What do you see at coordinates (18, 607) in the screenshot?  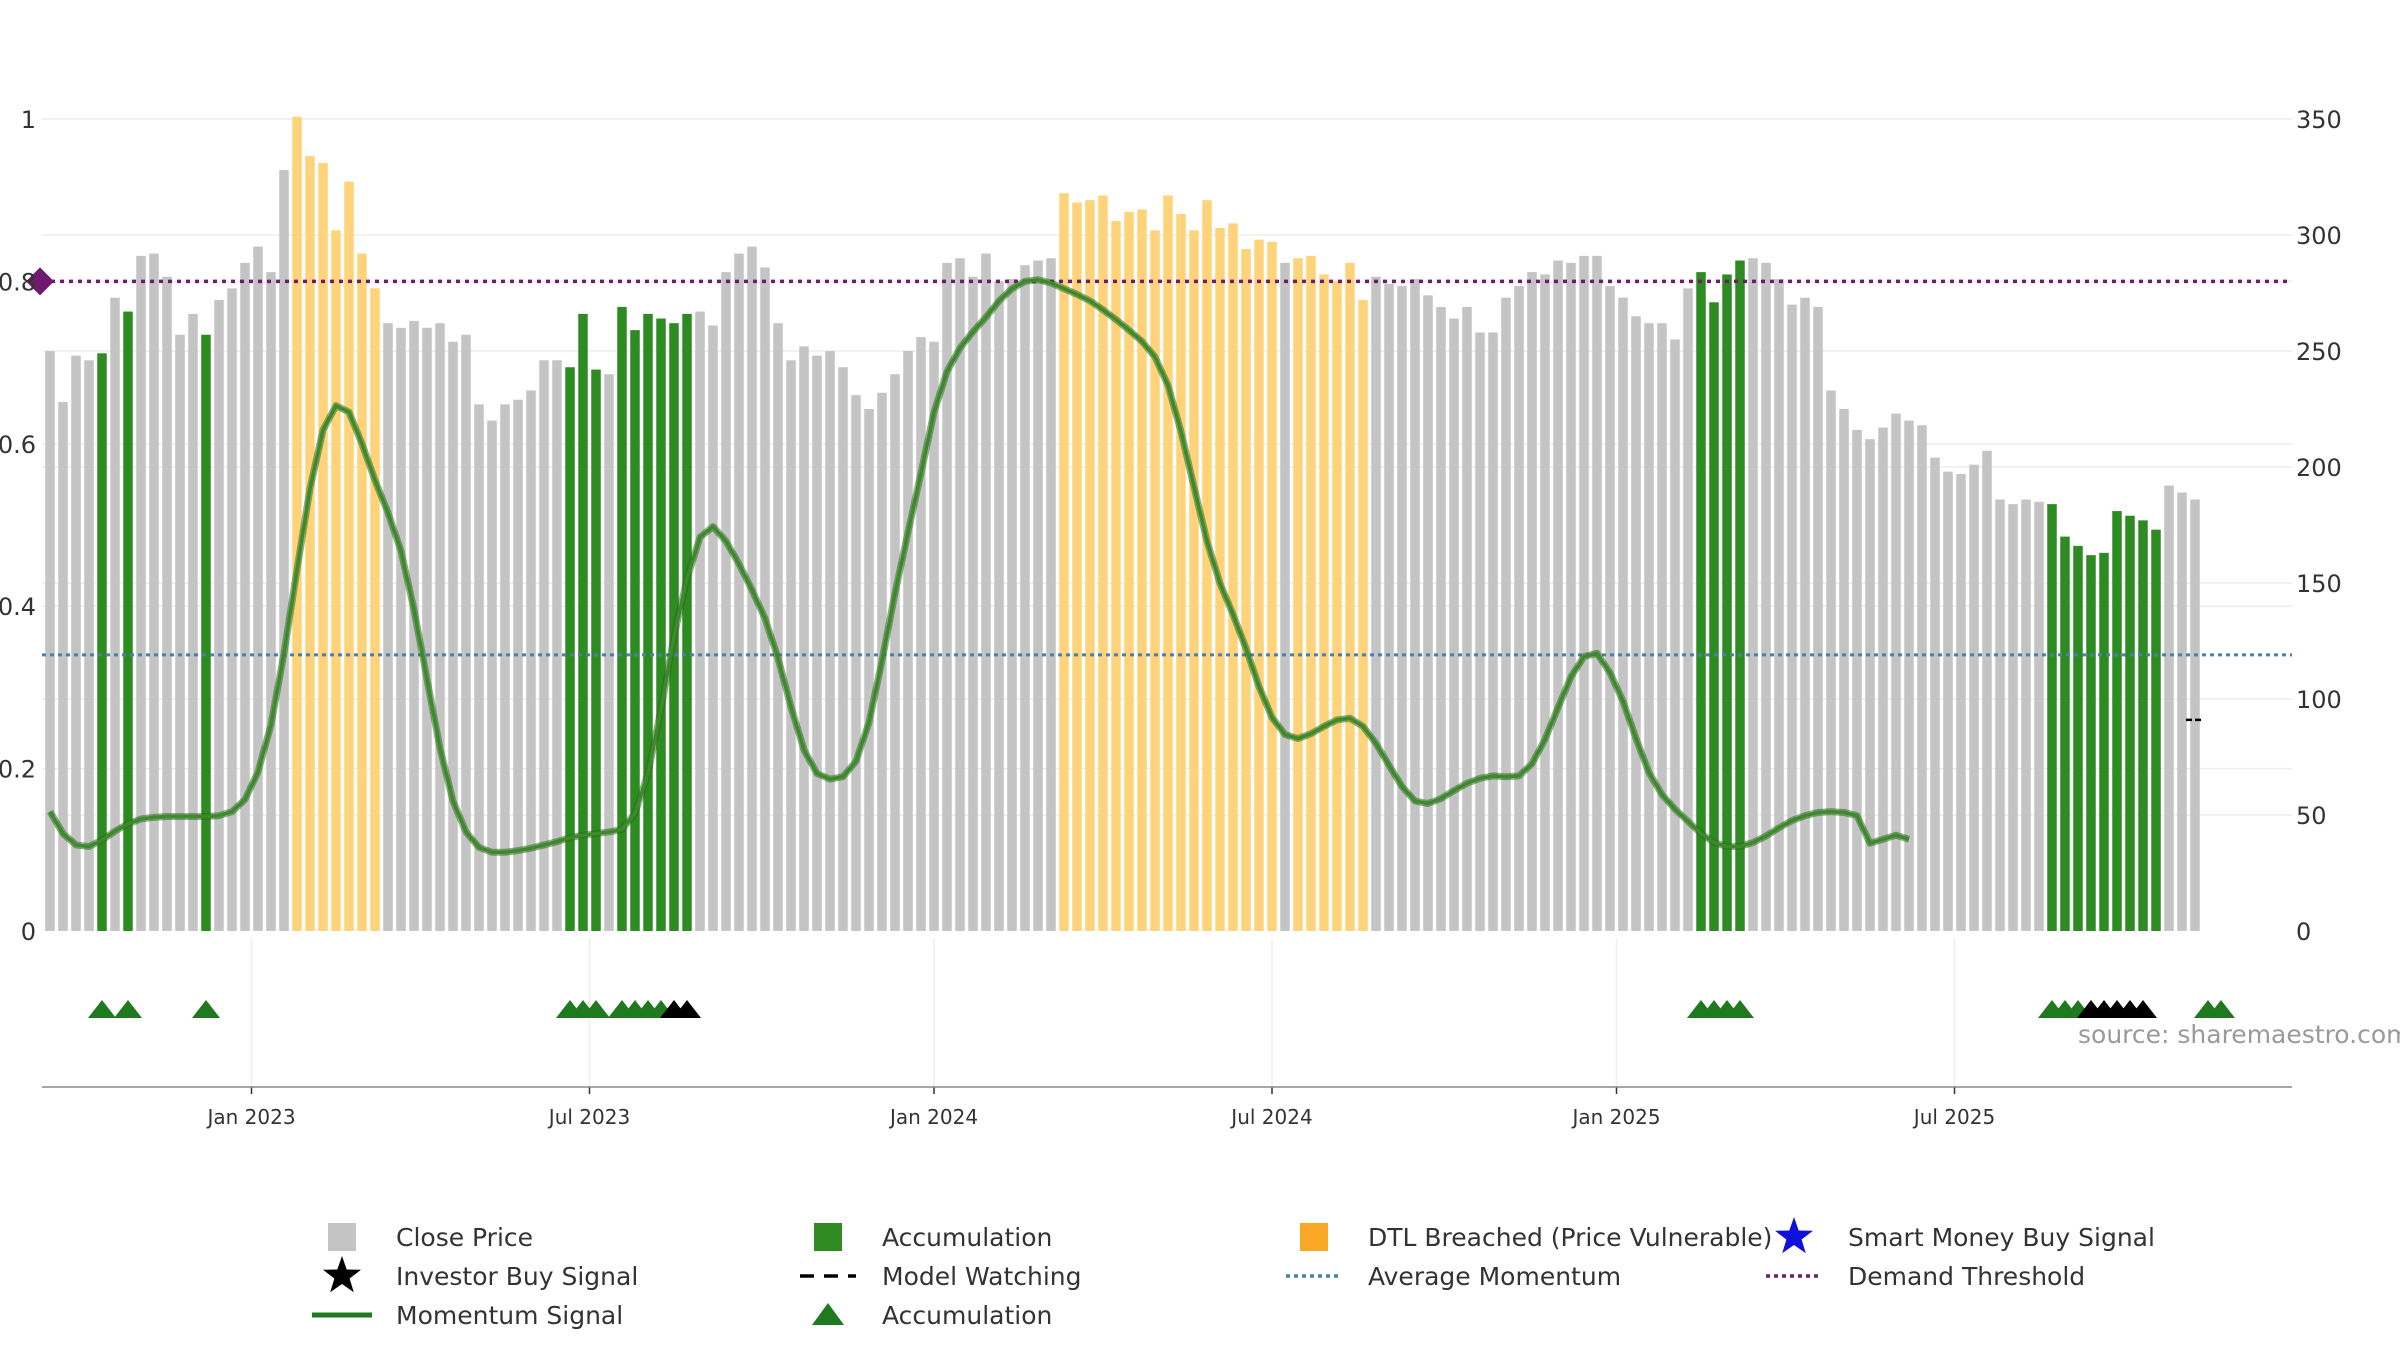 I see `y-left-tick-label: 0.4` at bounding box center [18, 607].